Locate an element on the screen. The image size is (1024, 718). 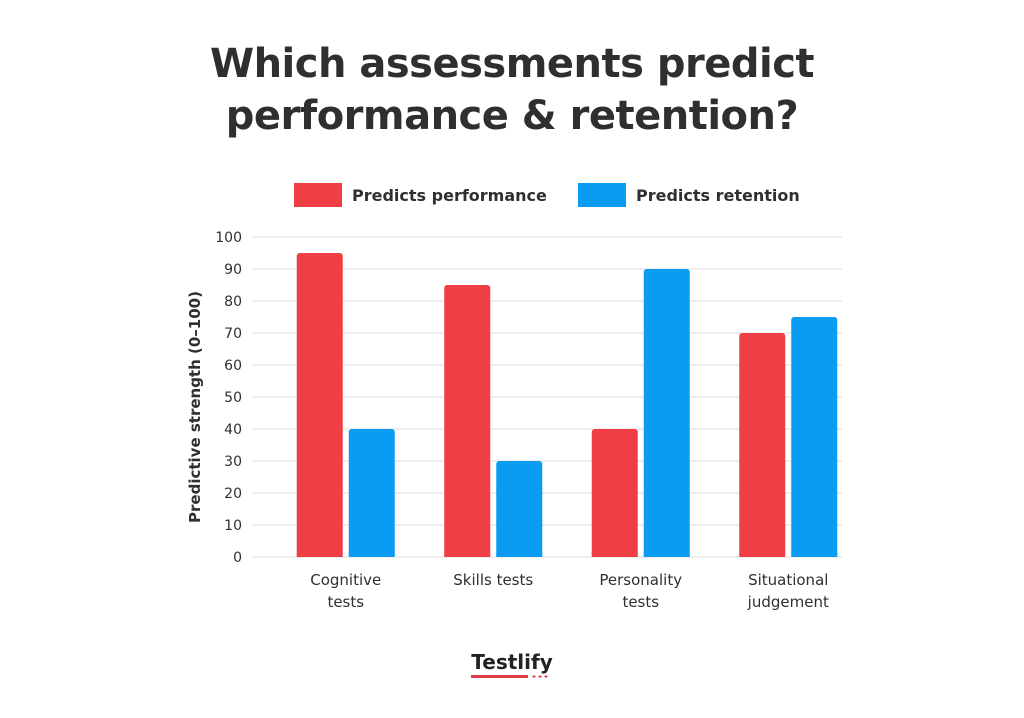
x-tick-label: Skills tests is located at coordinates (493, 580).